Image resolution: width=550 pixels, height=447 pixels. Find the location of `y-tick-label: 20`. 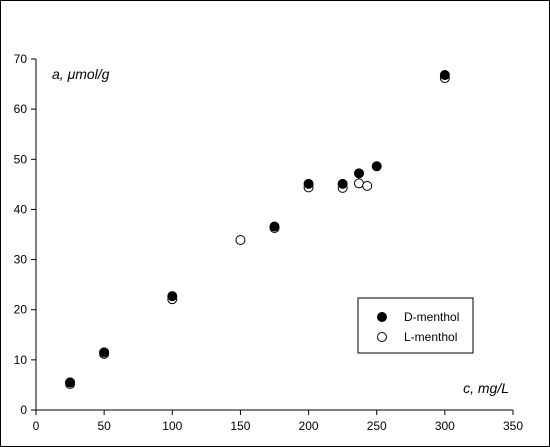

y-tick-label: 20 is located at coordinates (21, 310).